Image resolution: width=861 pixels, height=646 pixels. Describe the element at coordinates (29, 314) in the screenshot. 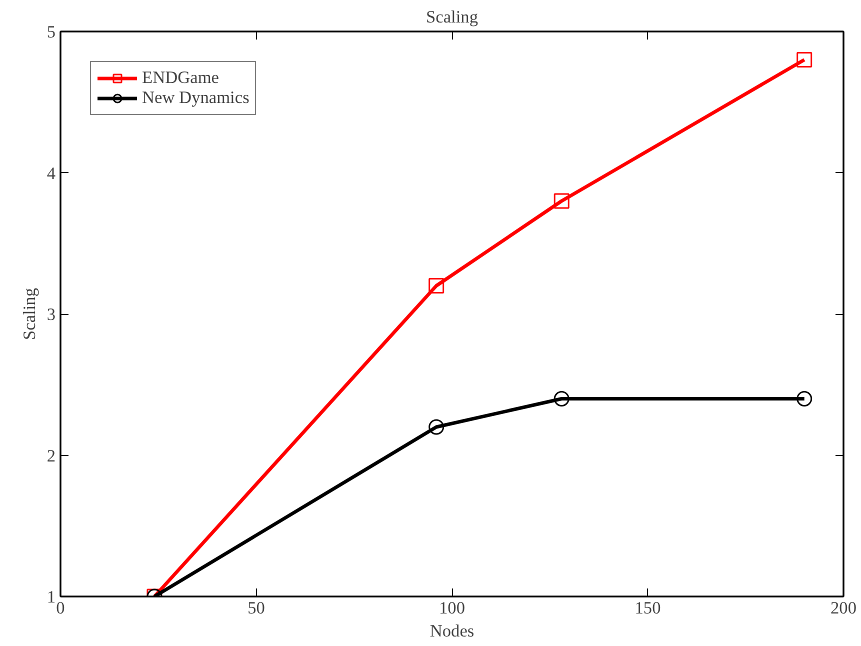

I see `y-axis-title: Scaling` at that location.